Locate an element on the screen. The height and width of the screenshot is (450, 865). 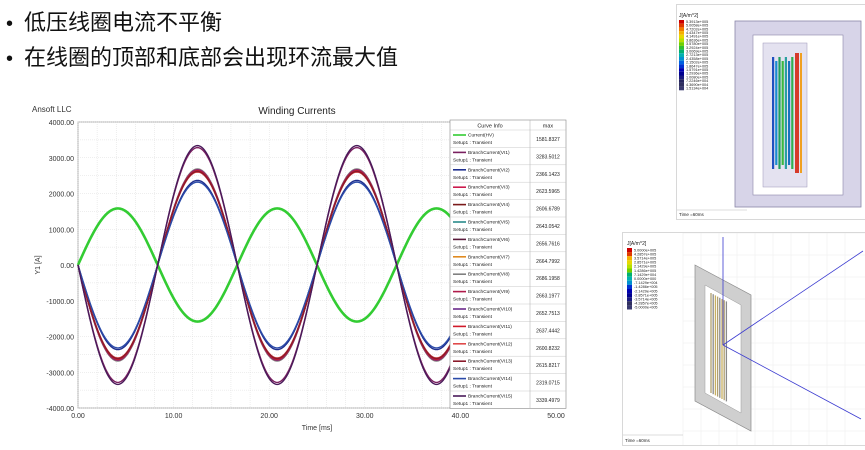
field-legend-value: 1.5791e+005 is located at coordinates (697, 70).